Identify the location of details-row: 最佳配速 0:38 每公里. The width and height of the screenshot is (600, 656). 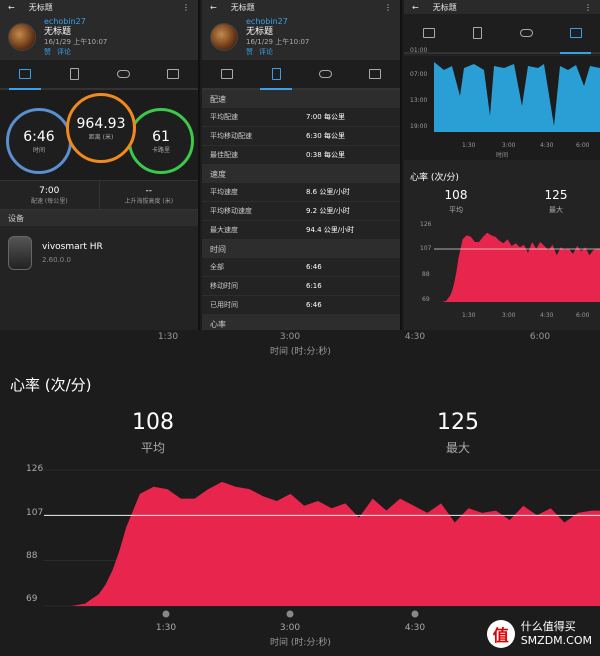
(301, 155).